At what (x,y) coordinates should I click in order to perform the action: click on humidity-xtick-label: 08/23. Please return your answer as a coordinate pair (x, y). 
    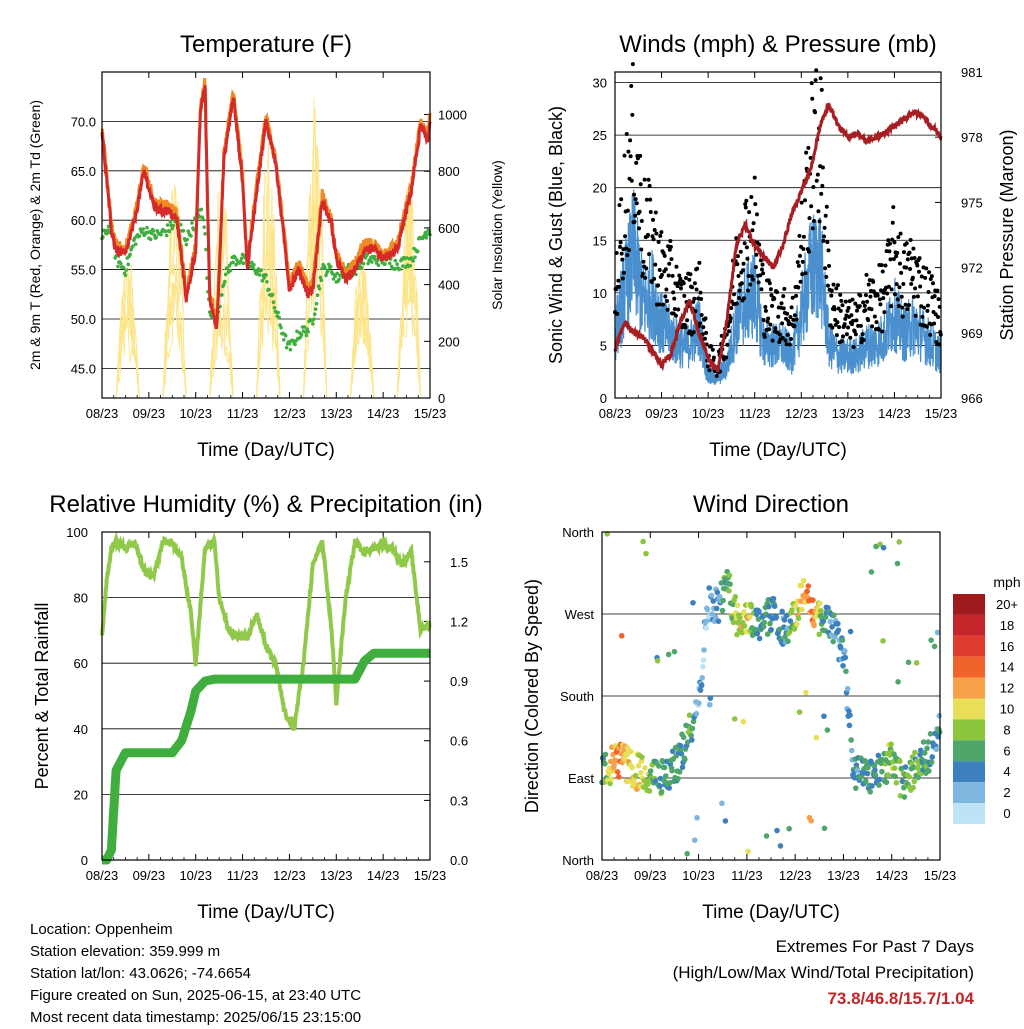
    Looking at the image, I should click on (102, 875).